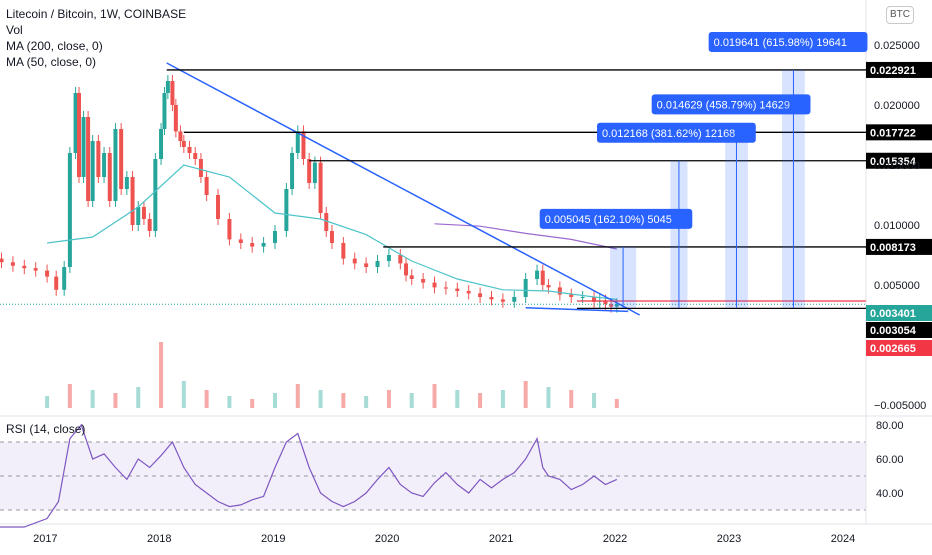 This screenshot has height=555, width=932. What do you see at coordinates (780, 43) in the screenshot?
I see `projection-label: 0.019641 (615.98%) 19641` at bounding box center [780, 43].